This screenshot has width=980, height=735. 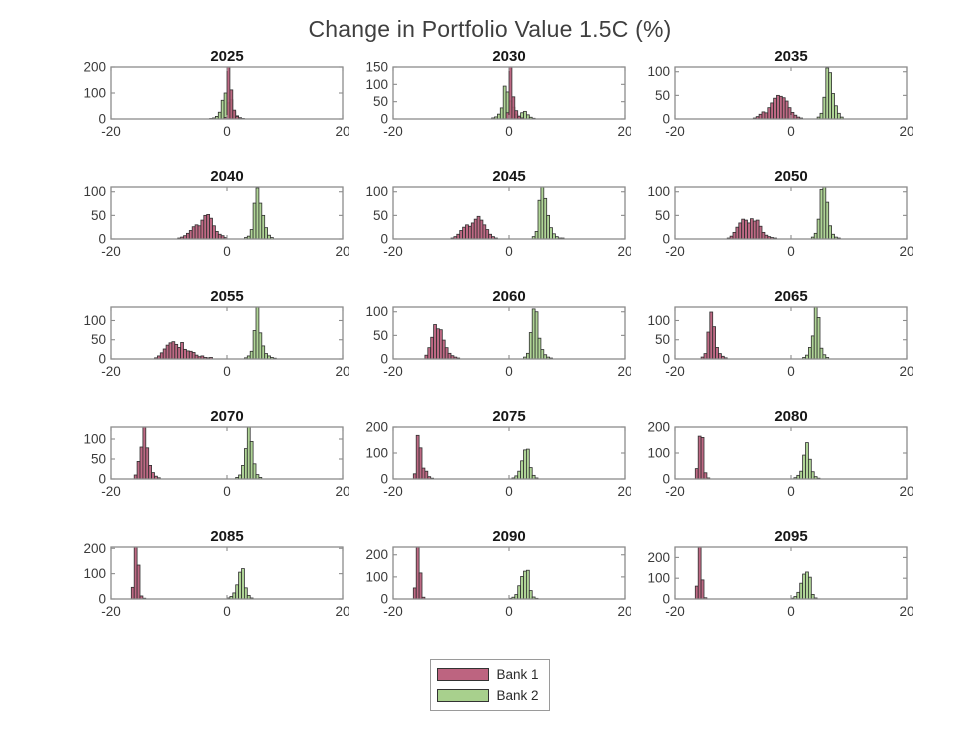 I want to click on y-tick-label: 200, so click(x=376, y=554).